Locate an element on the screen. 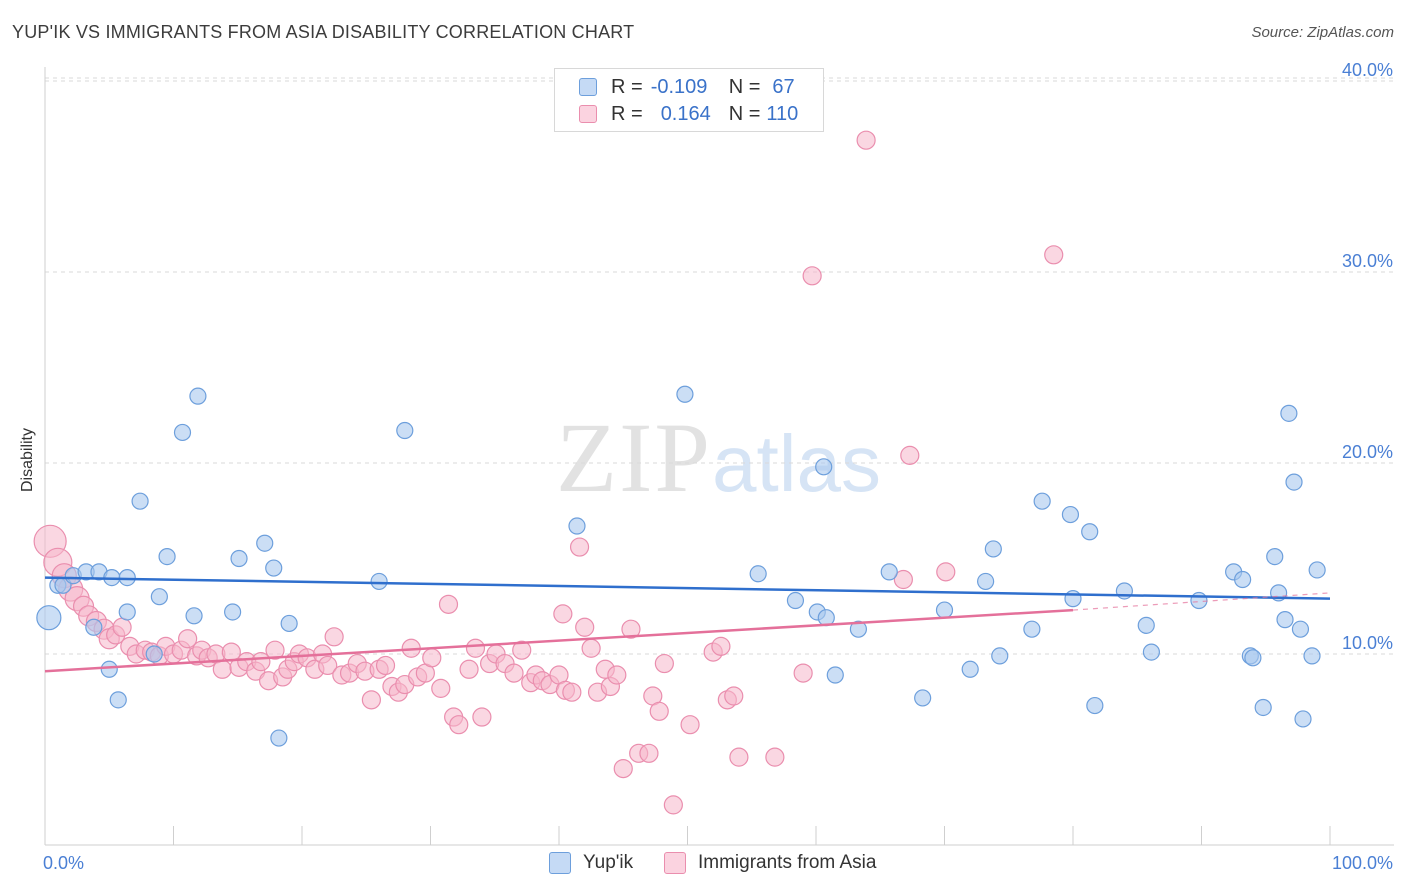  trend-line-immigrants is located at coordinates (559, 640).